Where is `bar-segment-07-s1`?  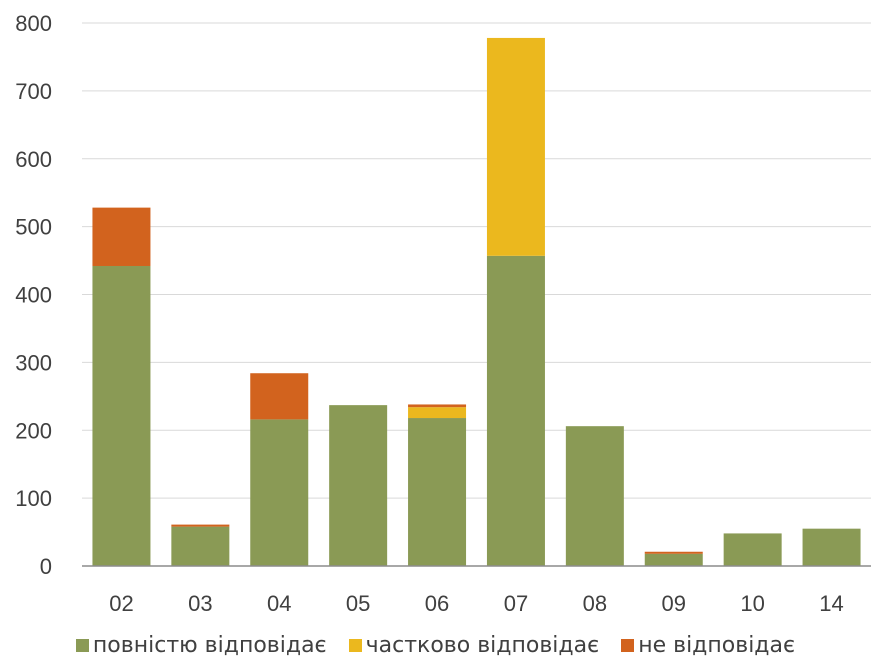
bar-segment-07-s1 is located at coordinates (515, 146).